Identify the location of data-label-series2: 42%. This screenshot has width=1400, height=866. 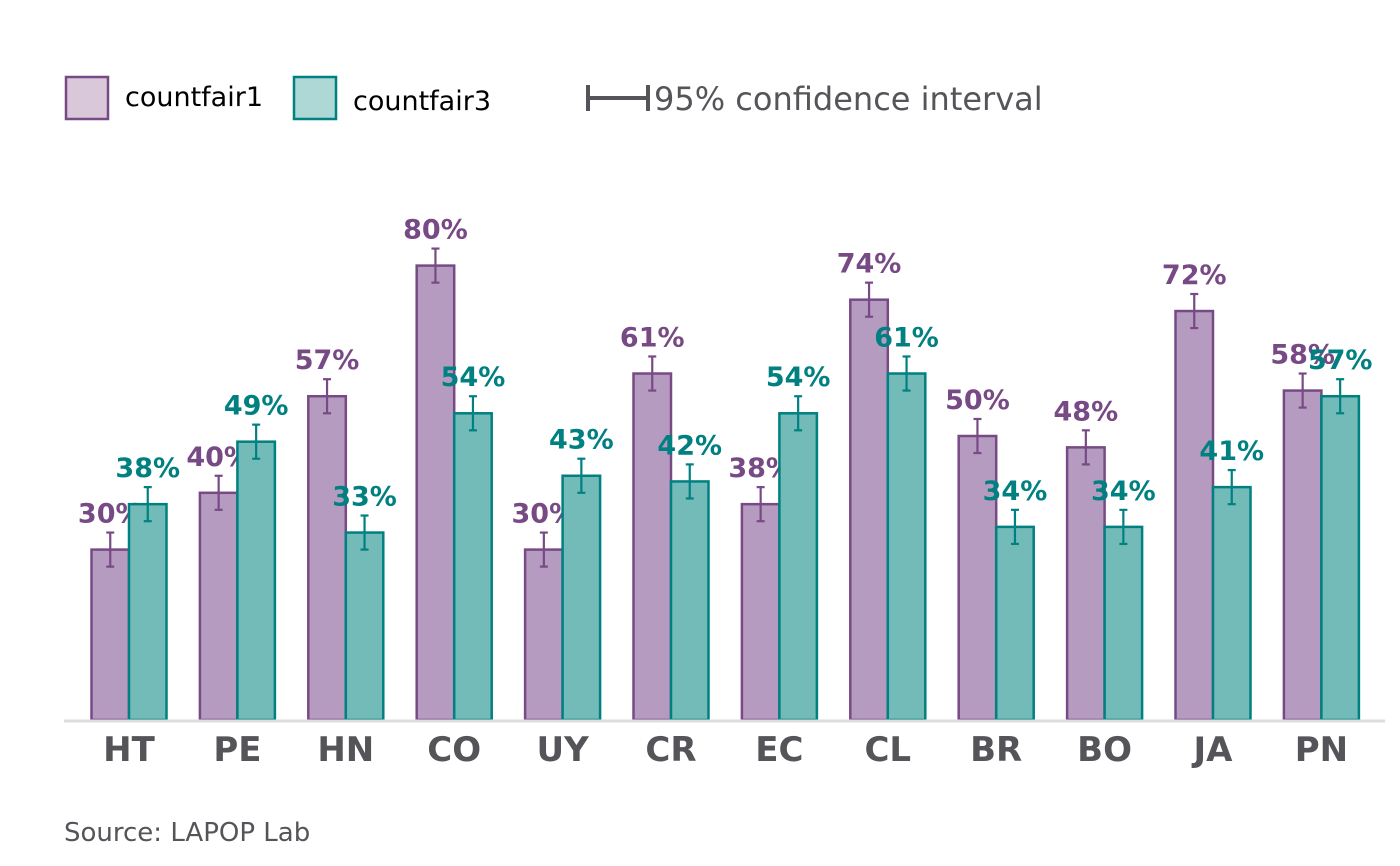
(689, 445).